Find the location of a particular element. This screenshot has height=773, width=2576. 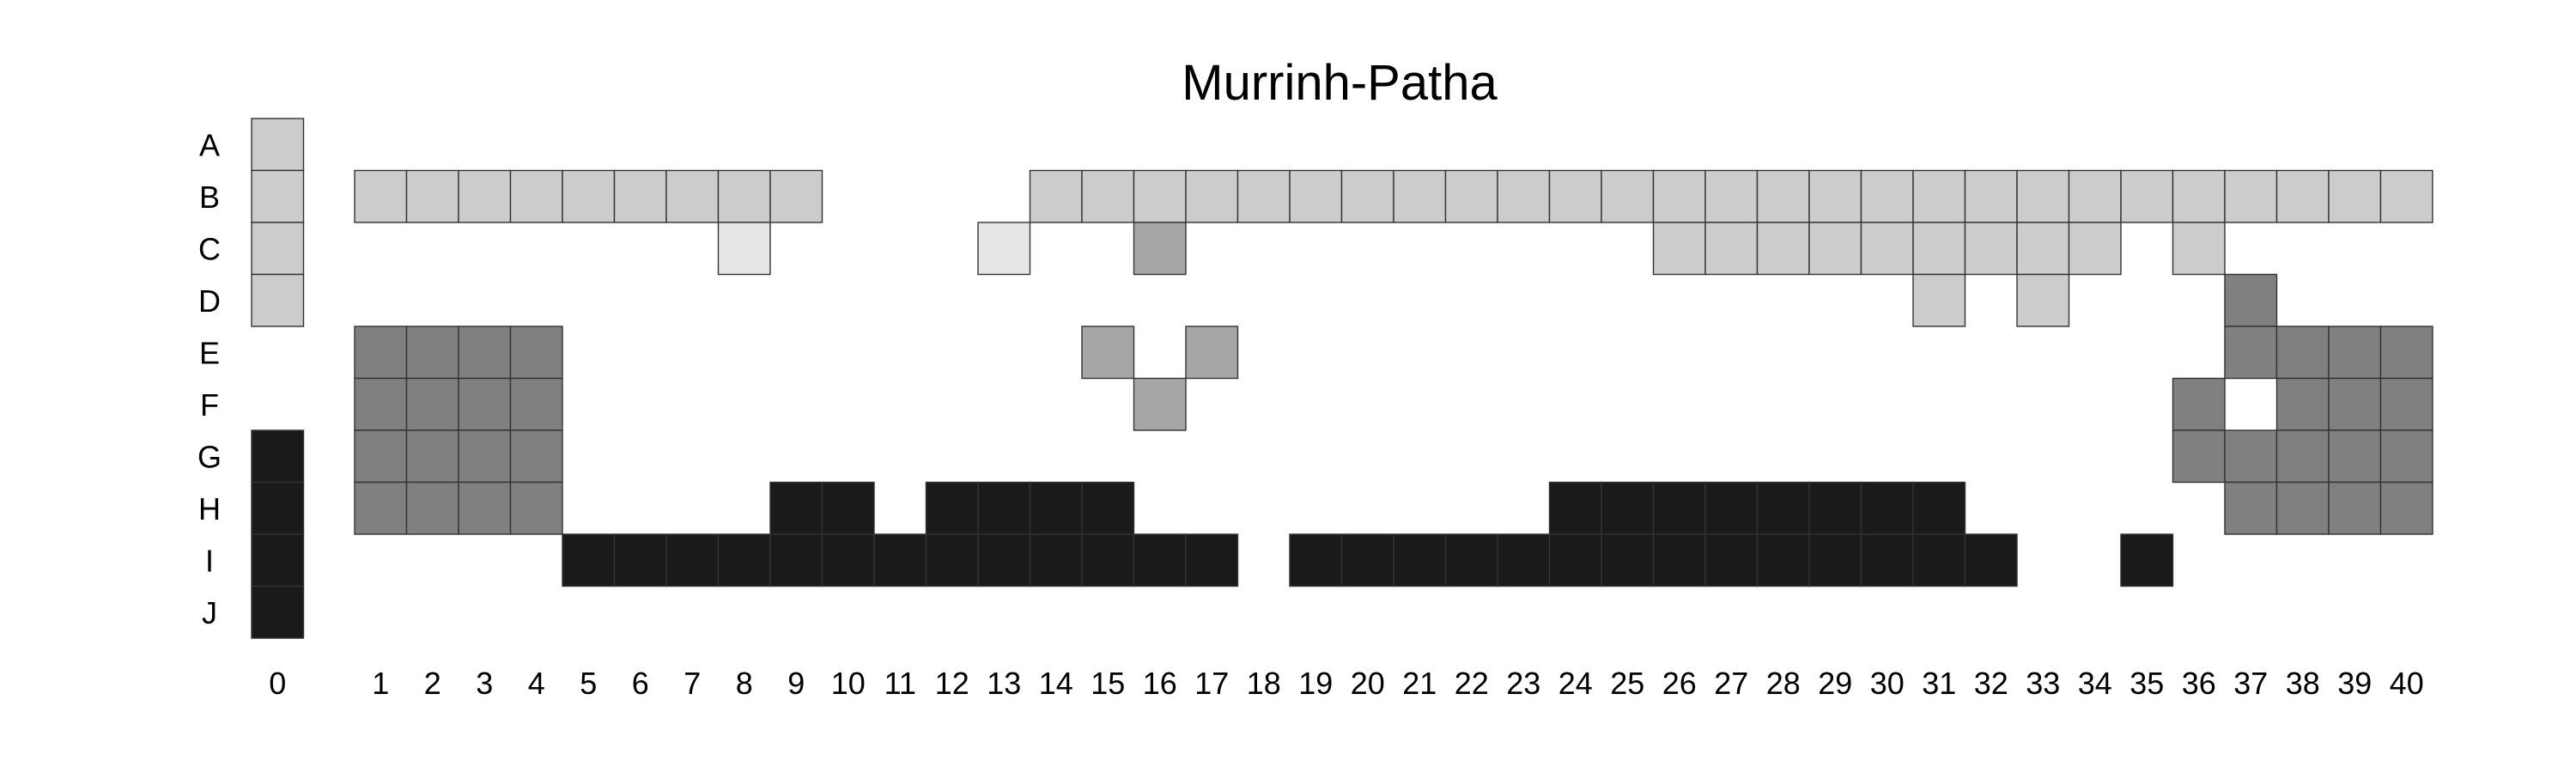

col-label-15: 15 is located at coordinates (1108, 683).